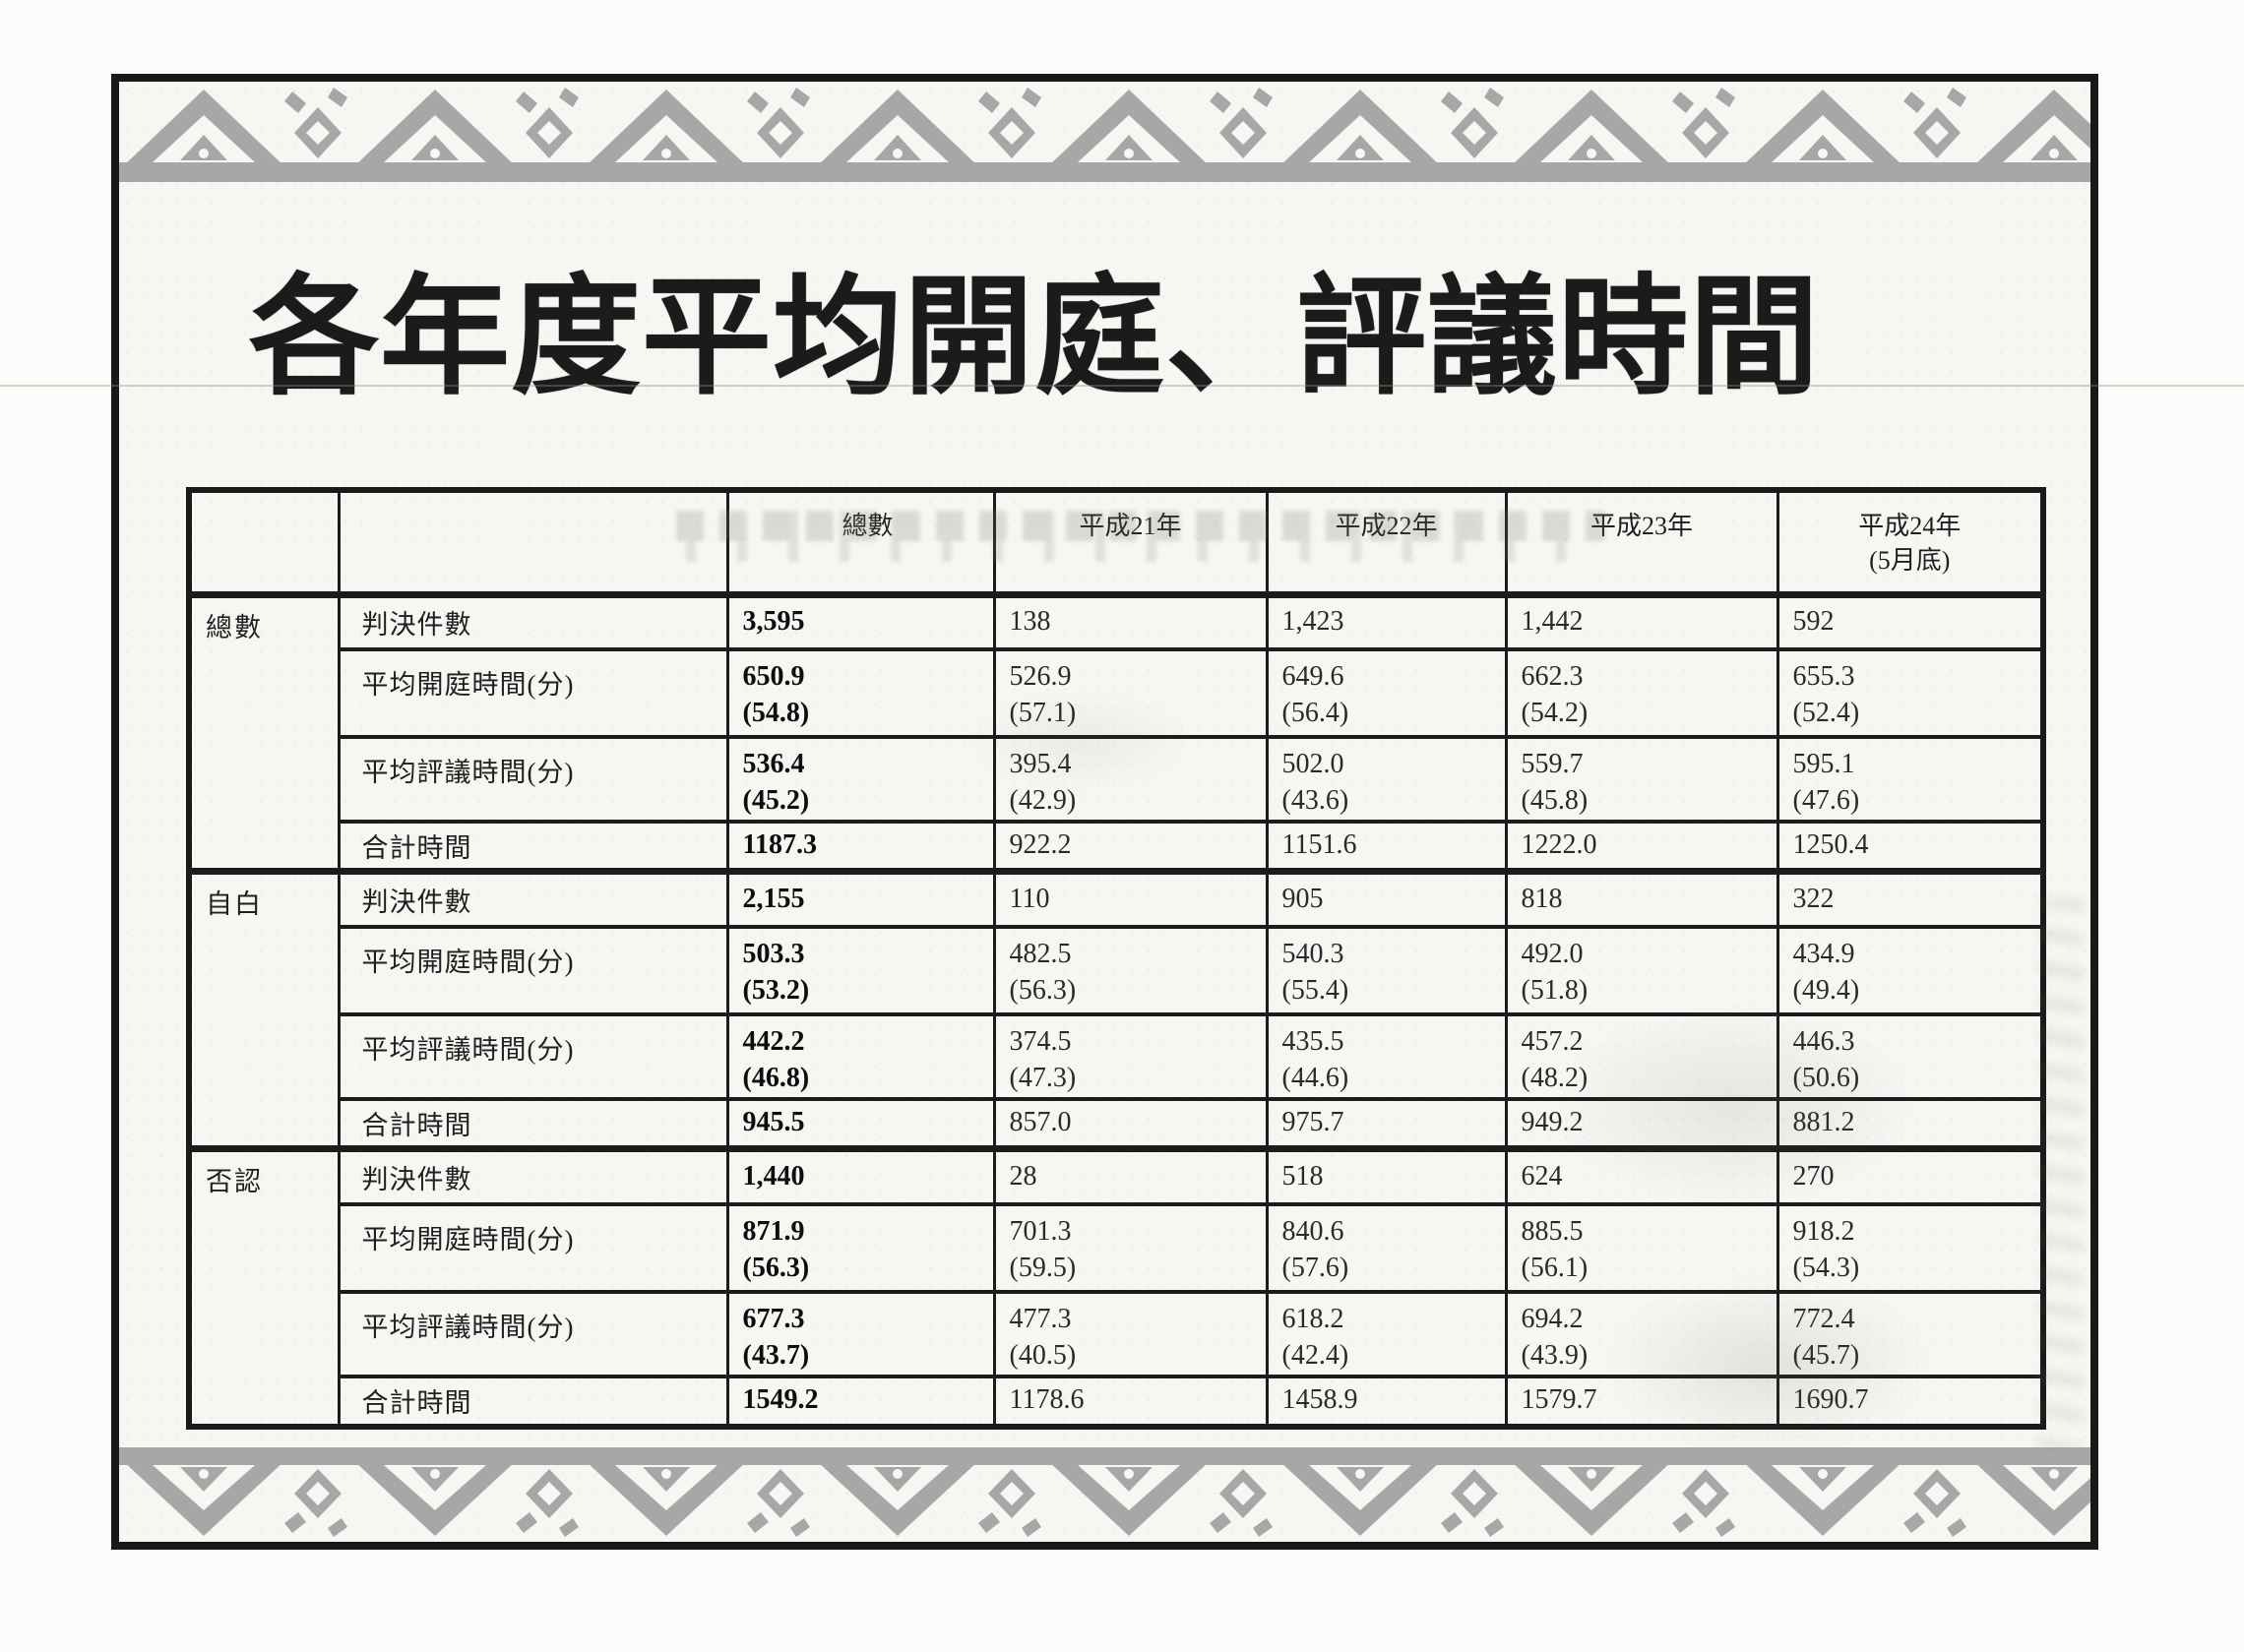  Describe the element at coordinates (1910, 1056) in the screenshot. I see `table-cell: 446.3 (50.6)` at that location.